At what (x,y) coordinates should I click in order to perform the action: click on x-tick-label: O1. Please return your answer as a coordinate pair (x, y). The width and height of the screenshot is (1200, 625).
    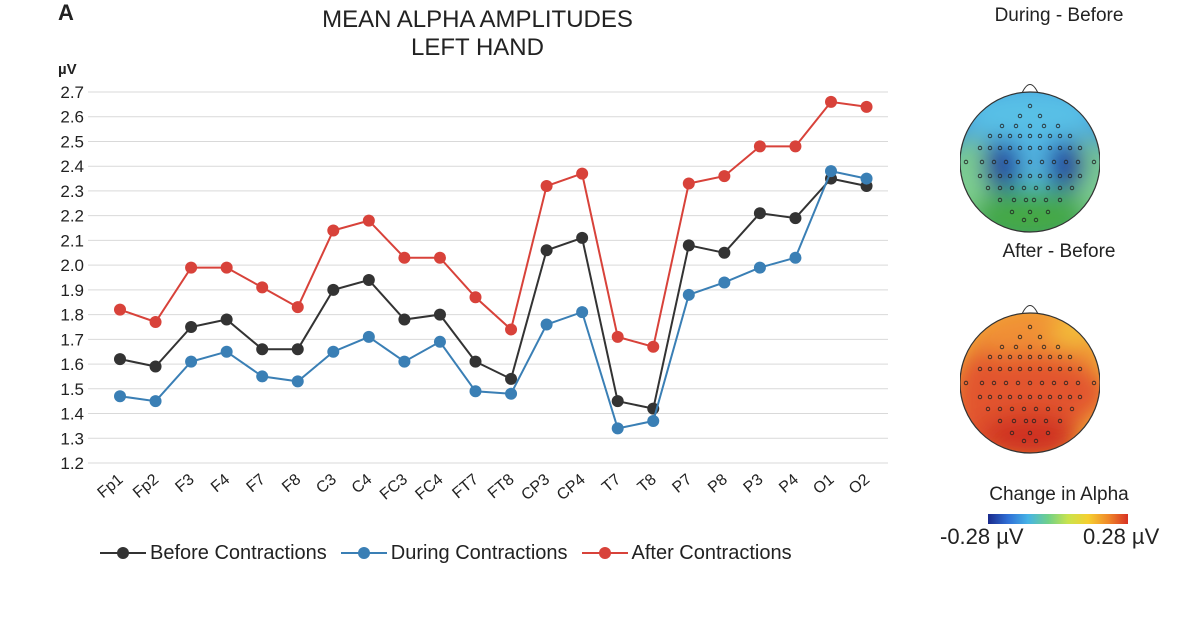
    Looking at the image, I should click on (823, 484).